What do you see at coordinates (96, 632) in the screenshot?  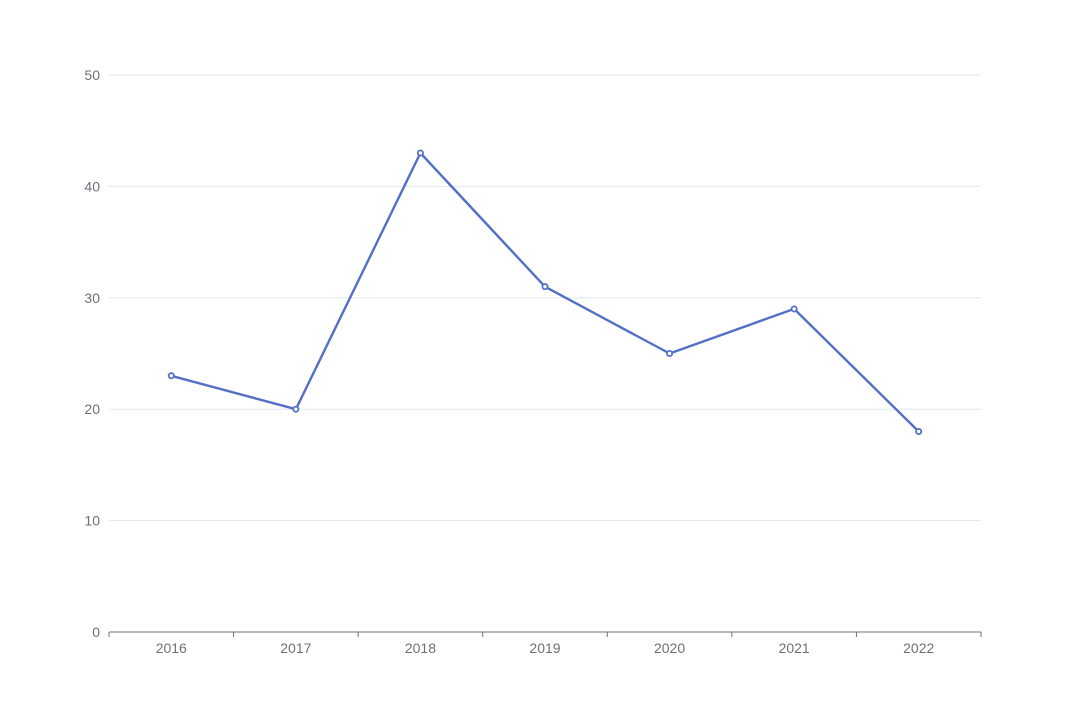 I see `y-tick-label: 0` at bounding box center [96, 632].